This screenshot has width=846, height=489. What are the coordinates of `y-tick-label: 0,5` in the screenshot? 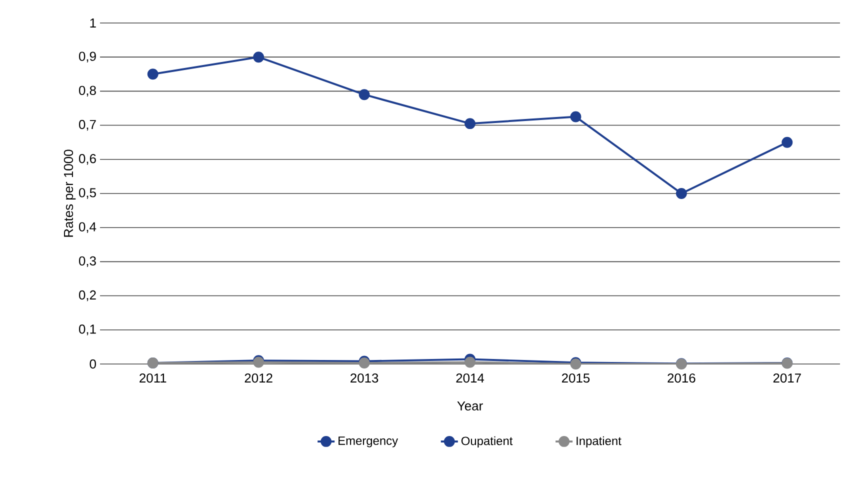 It's located at (87, 193).